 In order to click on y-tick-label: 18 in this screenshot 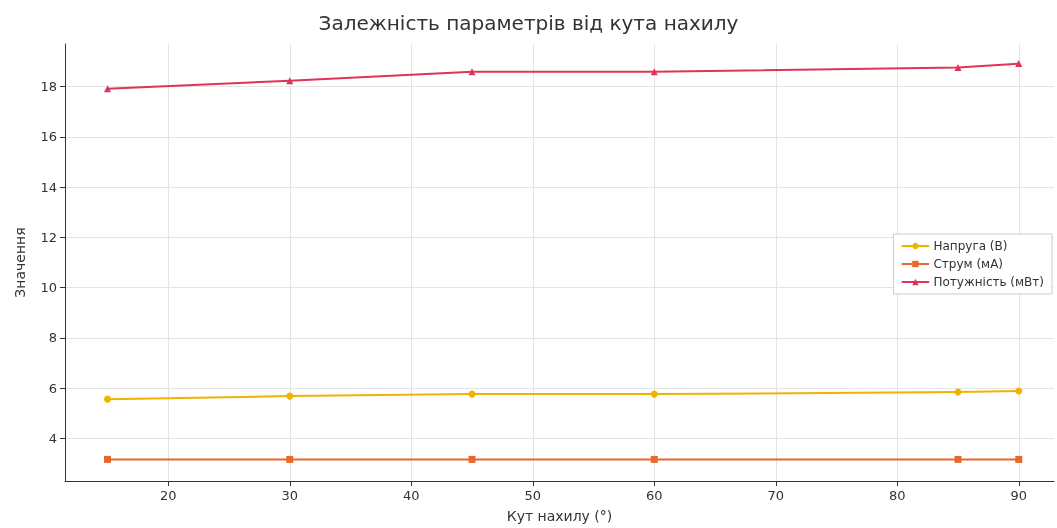, I will do `click(48, 87)`.